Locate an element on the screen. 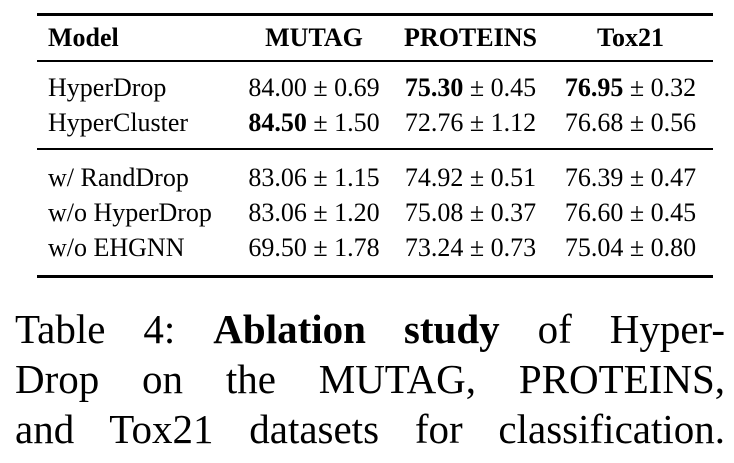 This screenshot has width=734, height=463. result-cell: 72.76 ± 1.12 is located at coordinates (470, 123).